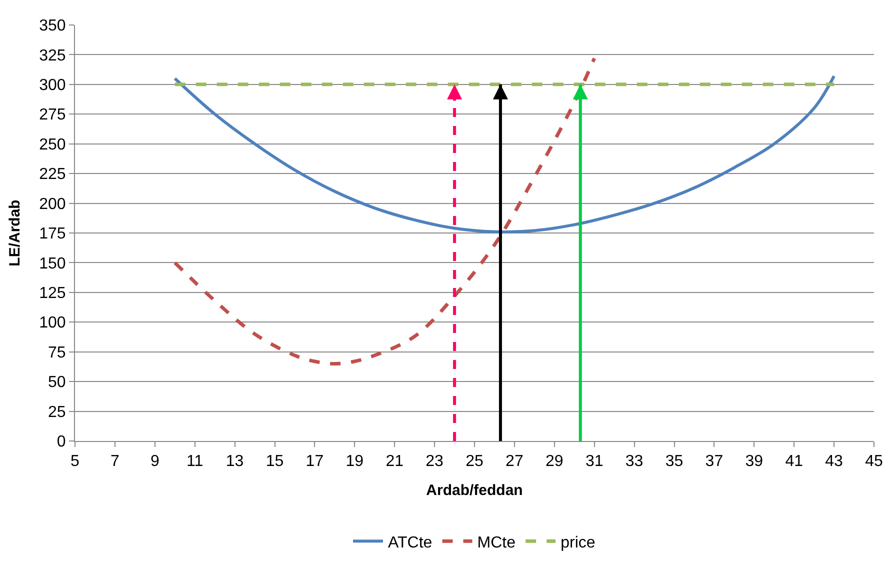  What do you see at coordinates (52, 145) in the screenshot?
I see `y-tick-label: 250` at bounding box center [52, 145].